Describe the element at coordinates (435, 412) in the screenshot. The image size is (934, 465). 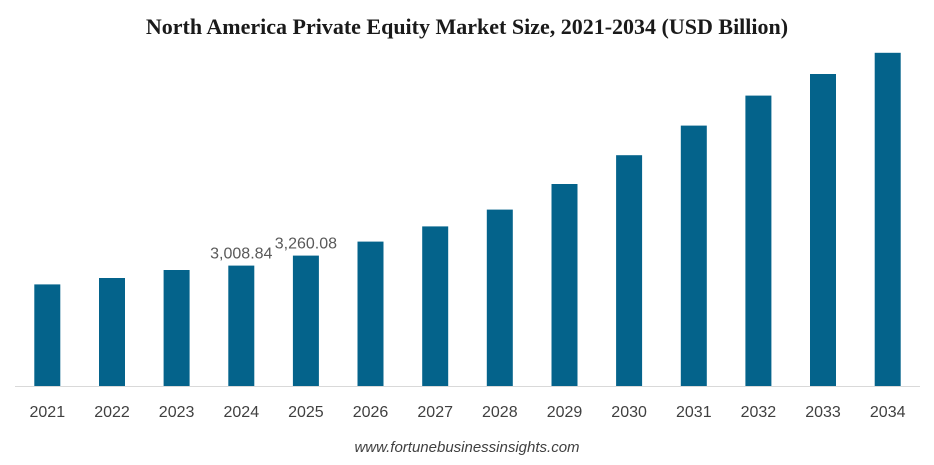
I see `x-tick-label-2027: 2027` at that location.